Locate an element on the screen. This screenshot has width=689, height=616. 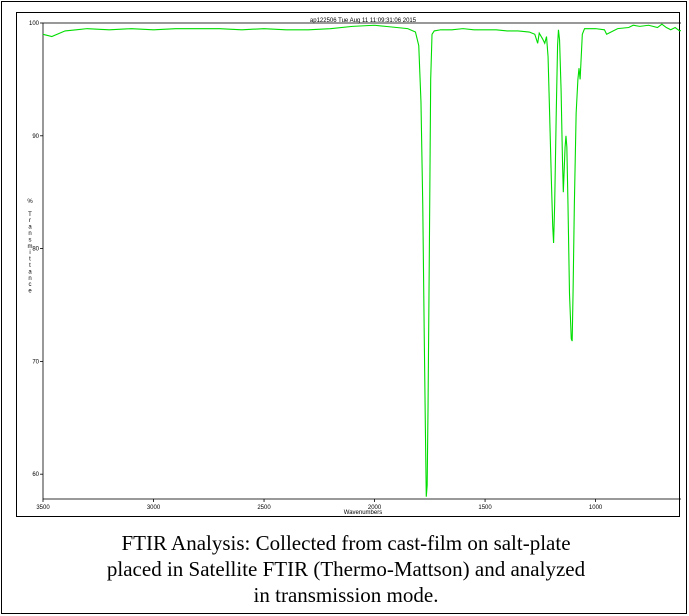
x-axis-ticks: 3500 3000 2500 2000 1500 1000 is located at coordinates (319, 505).